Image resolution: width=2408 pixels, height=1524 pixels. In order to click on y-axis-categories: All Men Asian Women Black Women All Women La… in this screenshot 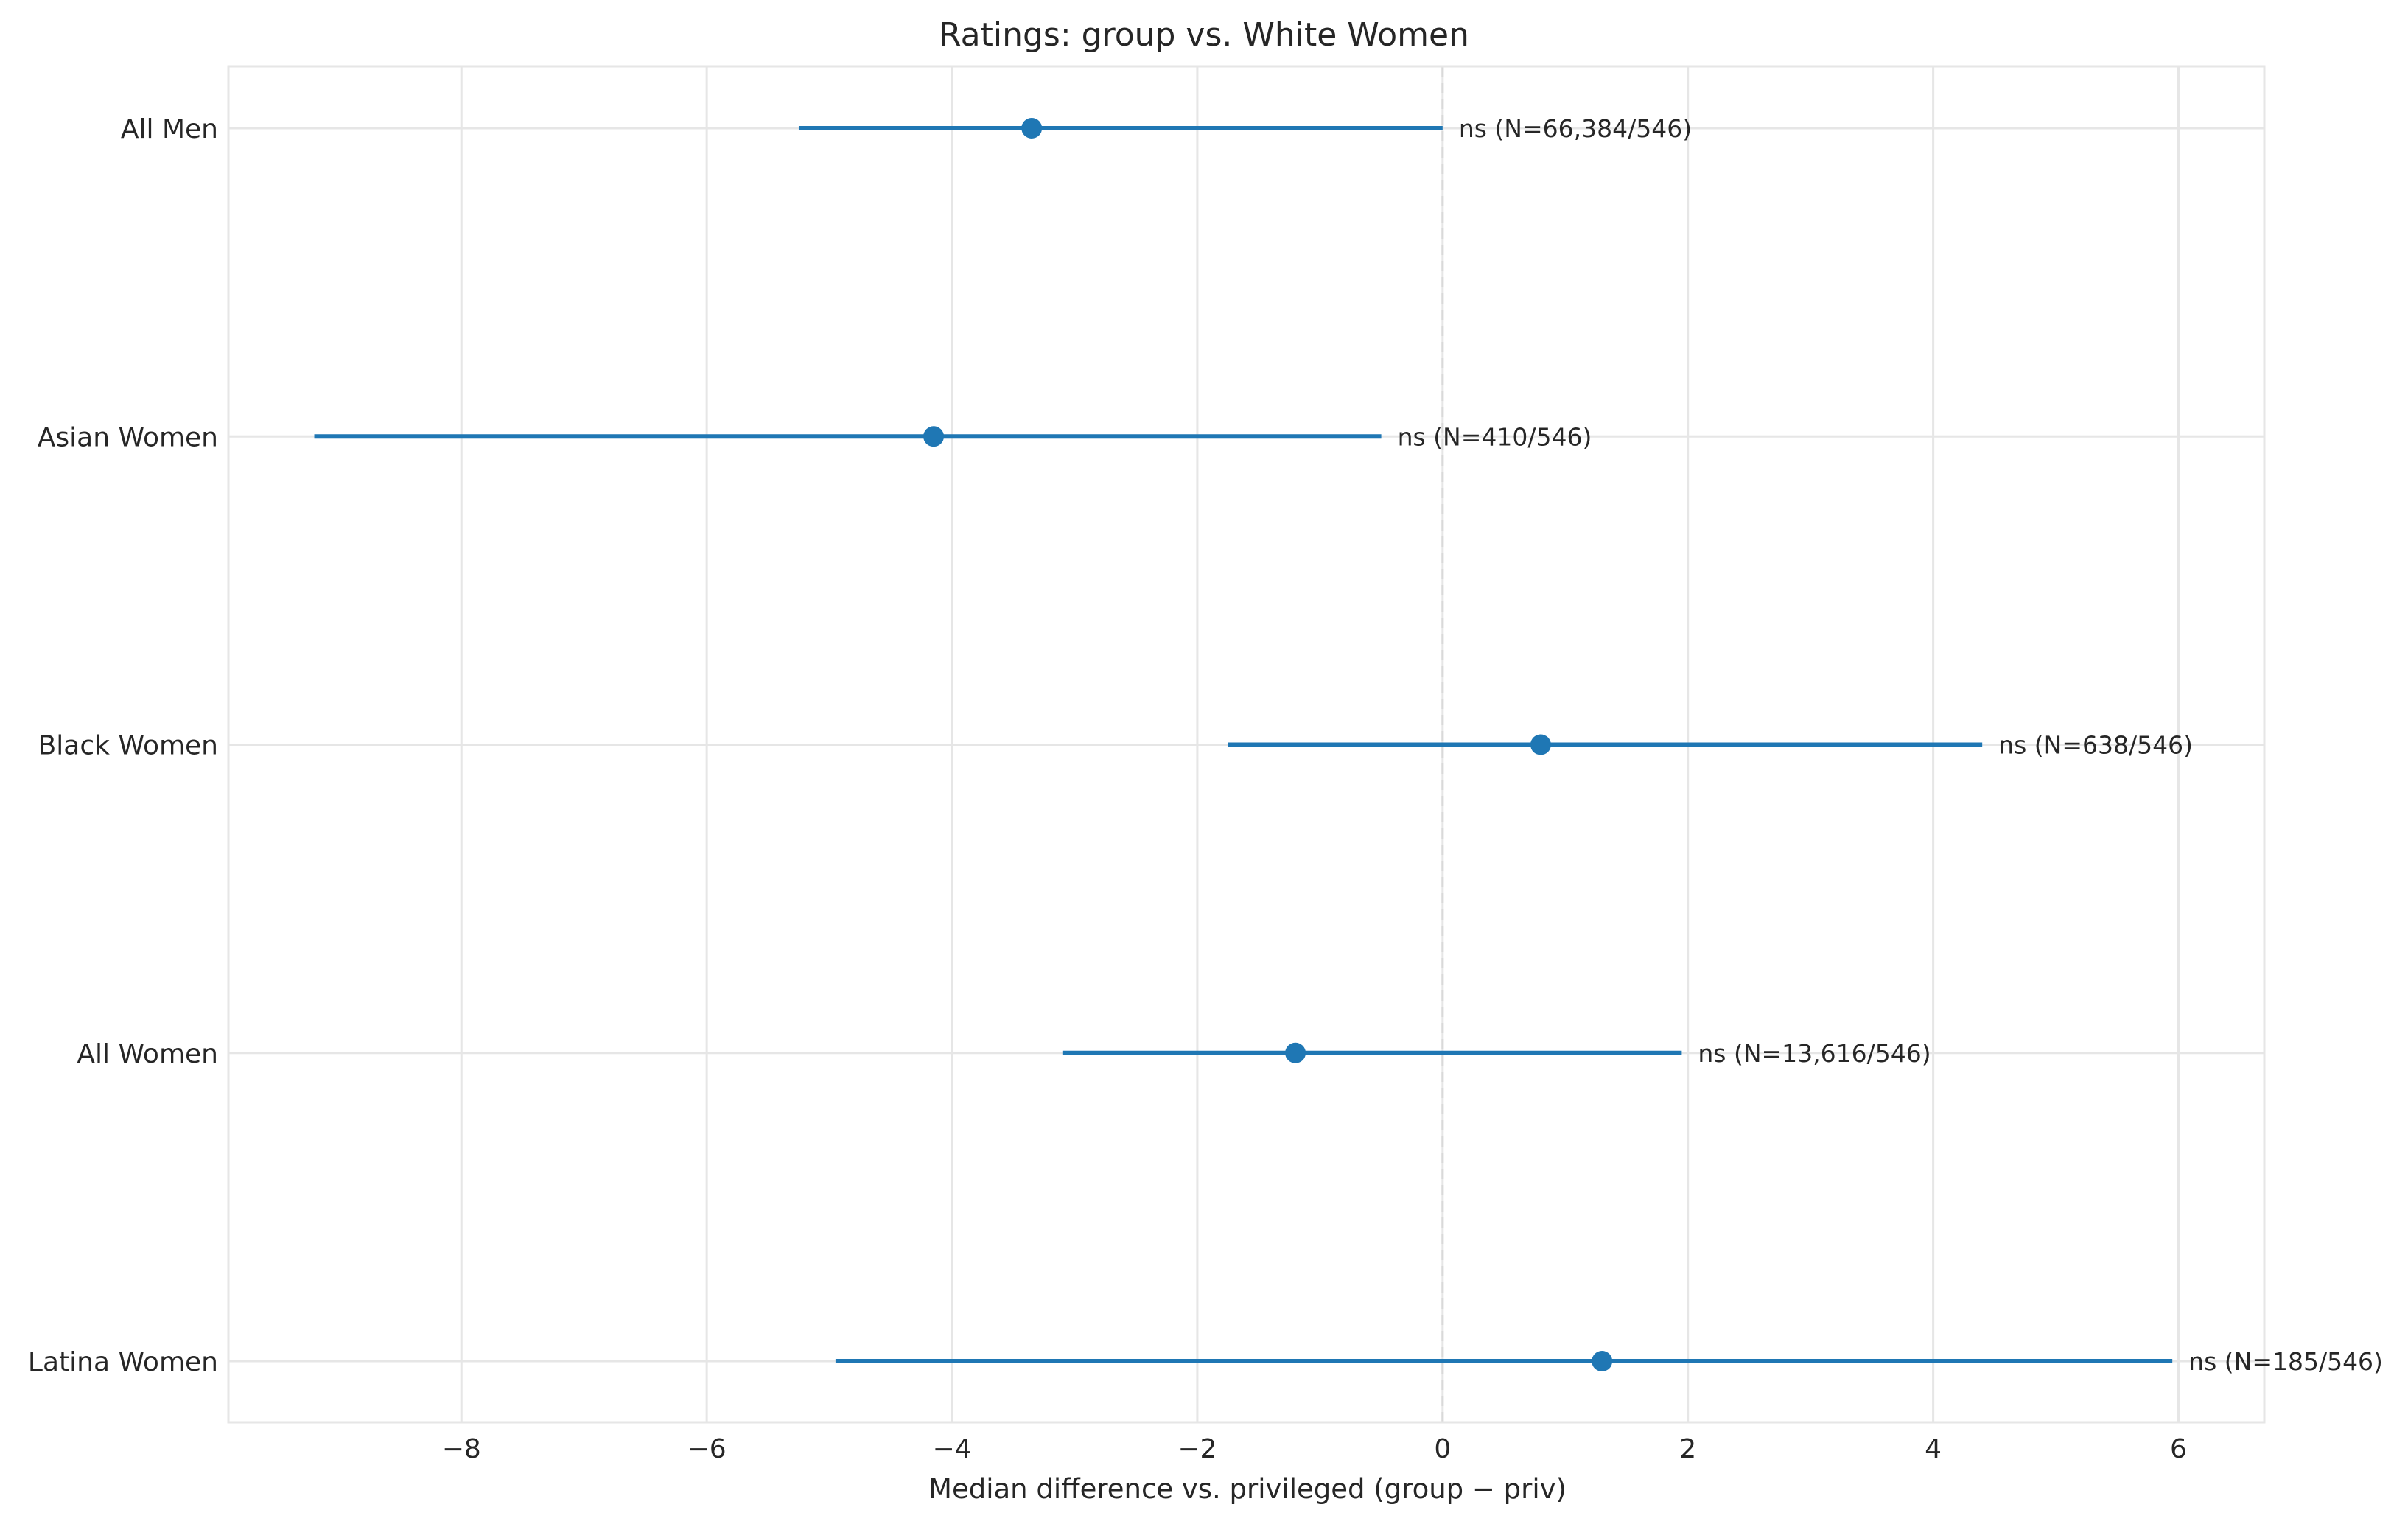, I will do `click(123, 746)`.